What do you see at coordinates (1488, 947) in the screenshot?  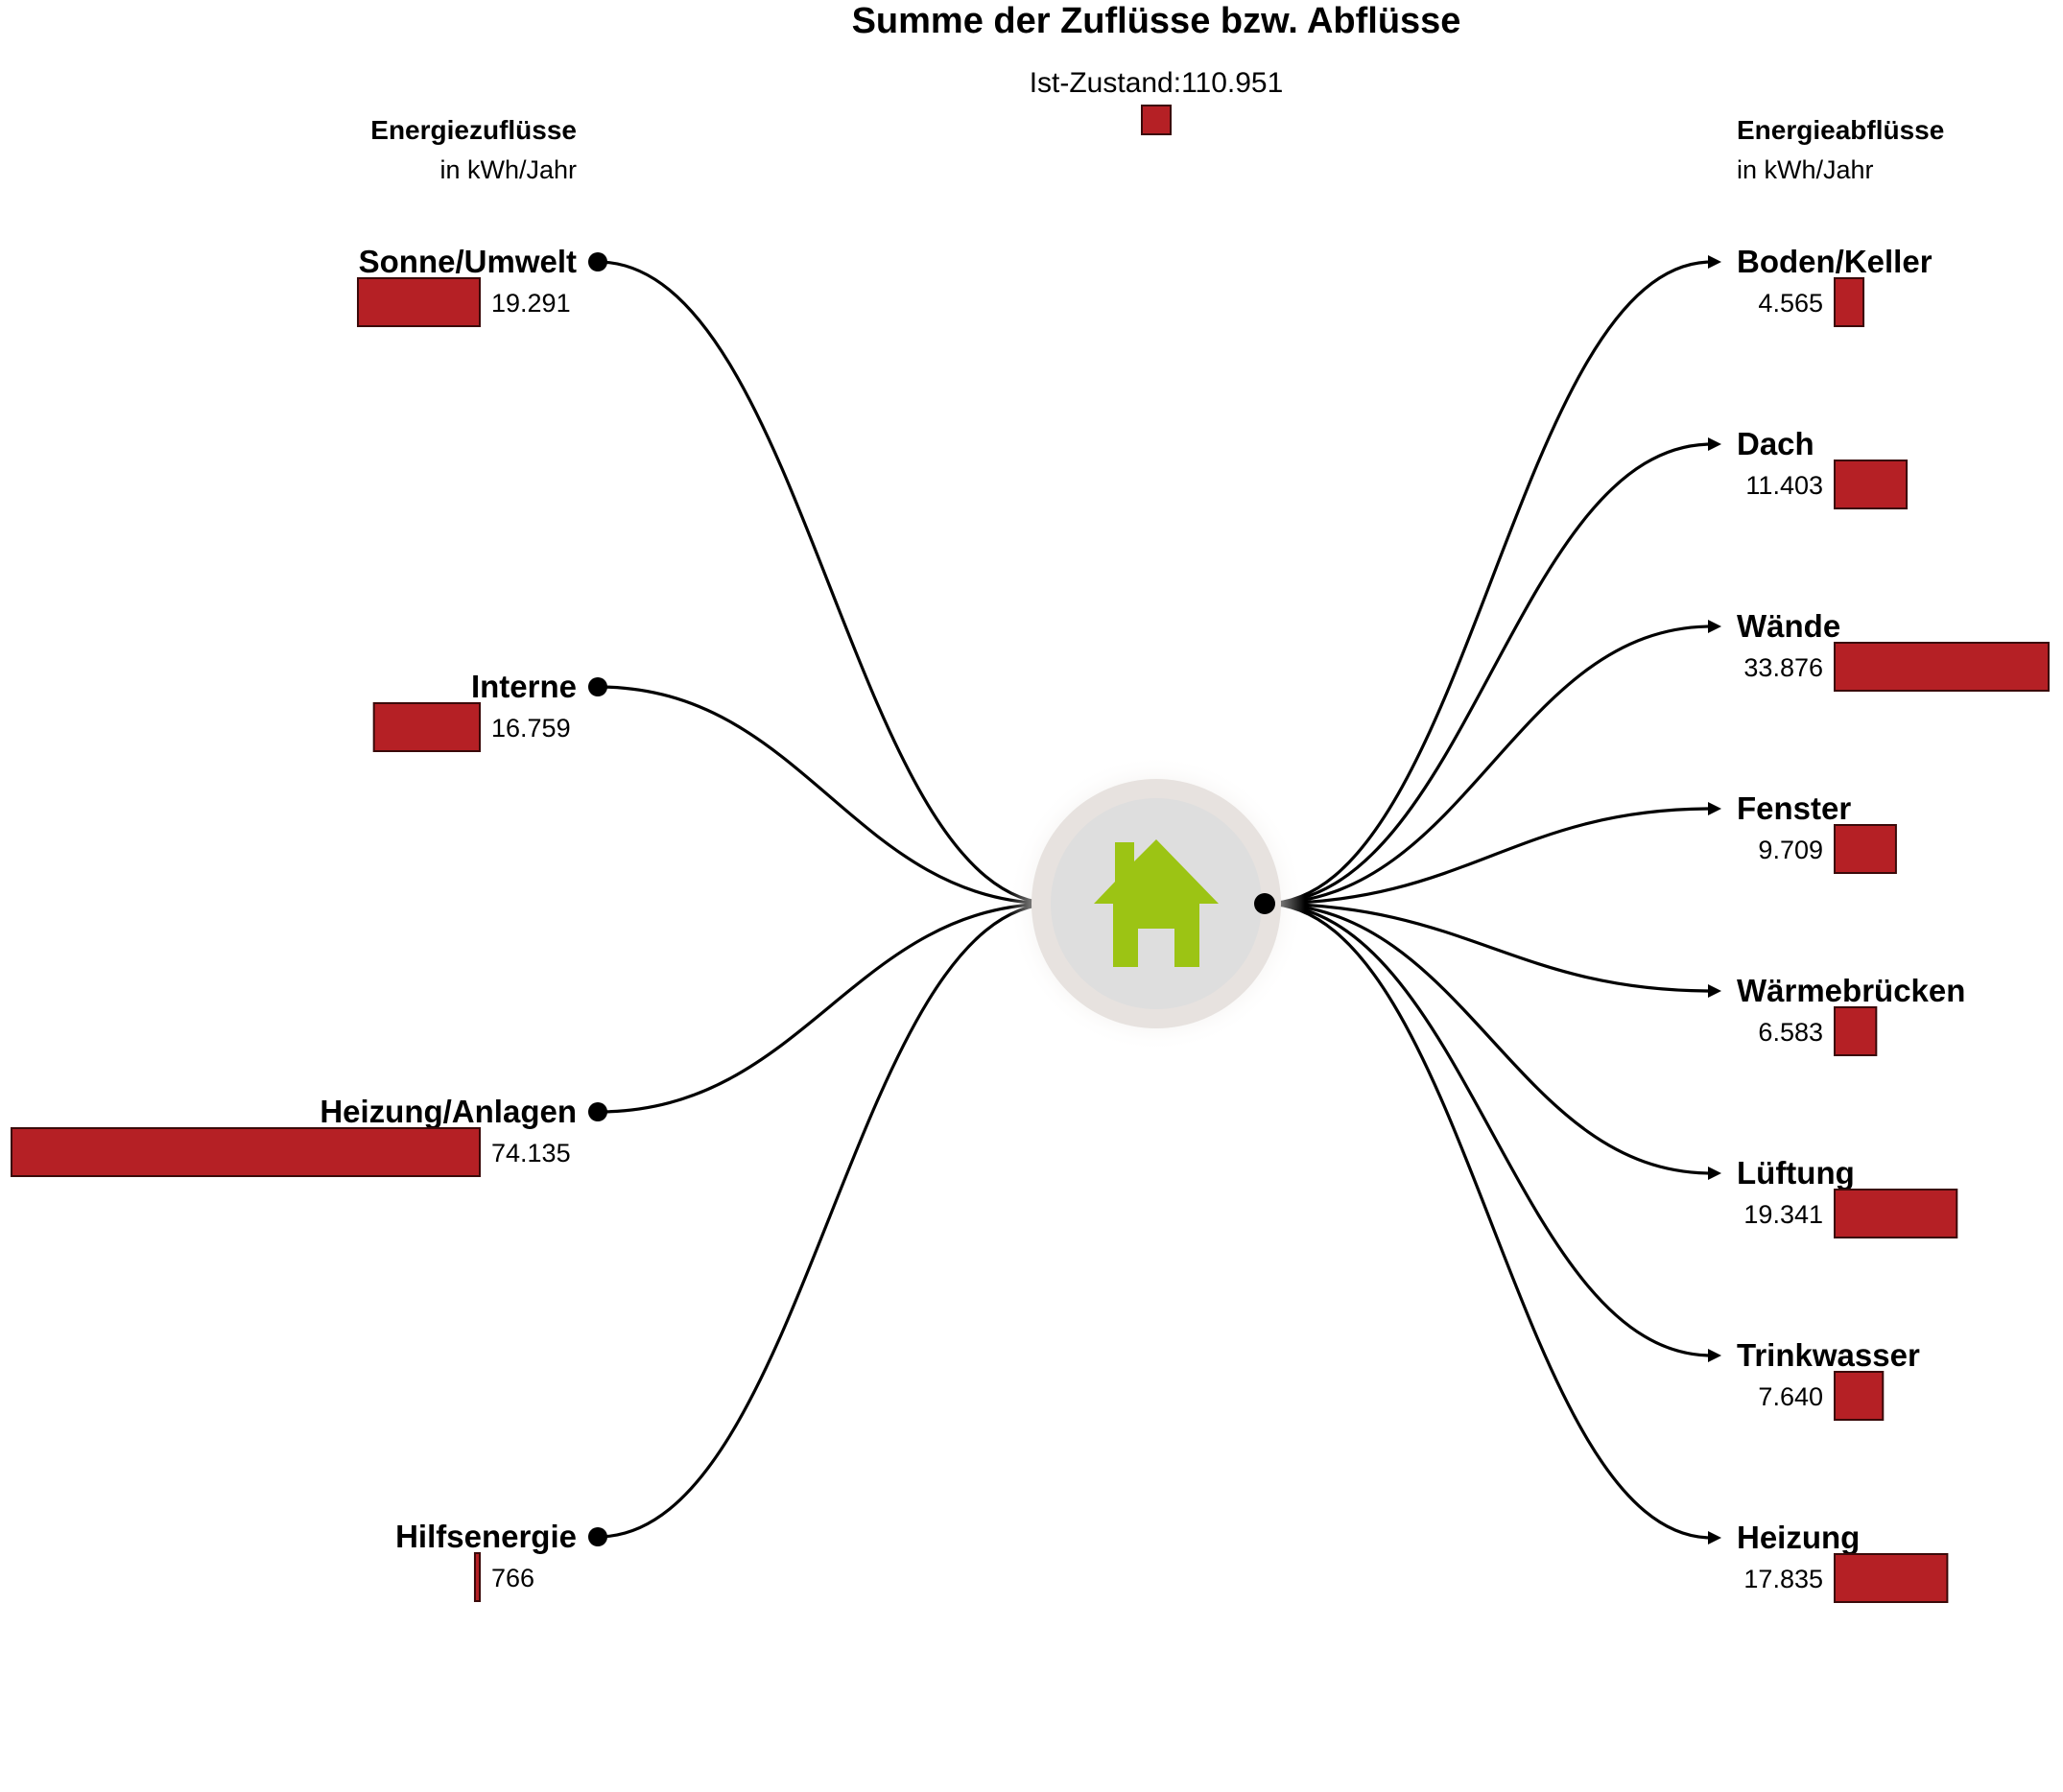 I see `link-waermebruecken` at bounding box center [1488, 947].